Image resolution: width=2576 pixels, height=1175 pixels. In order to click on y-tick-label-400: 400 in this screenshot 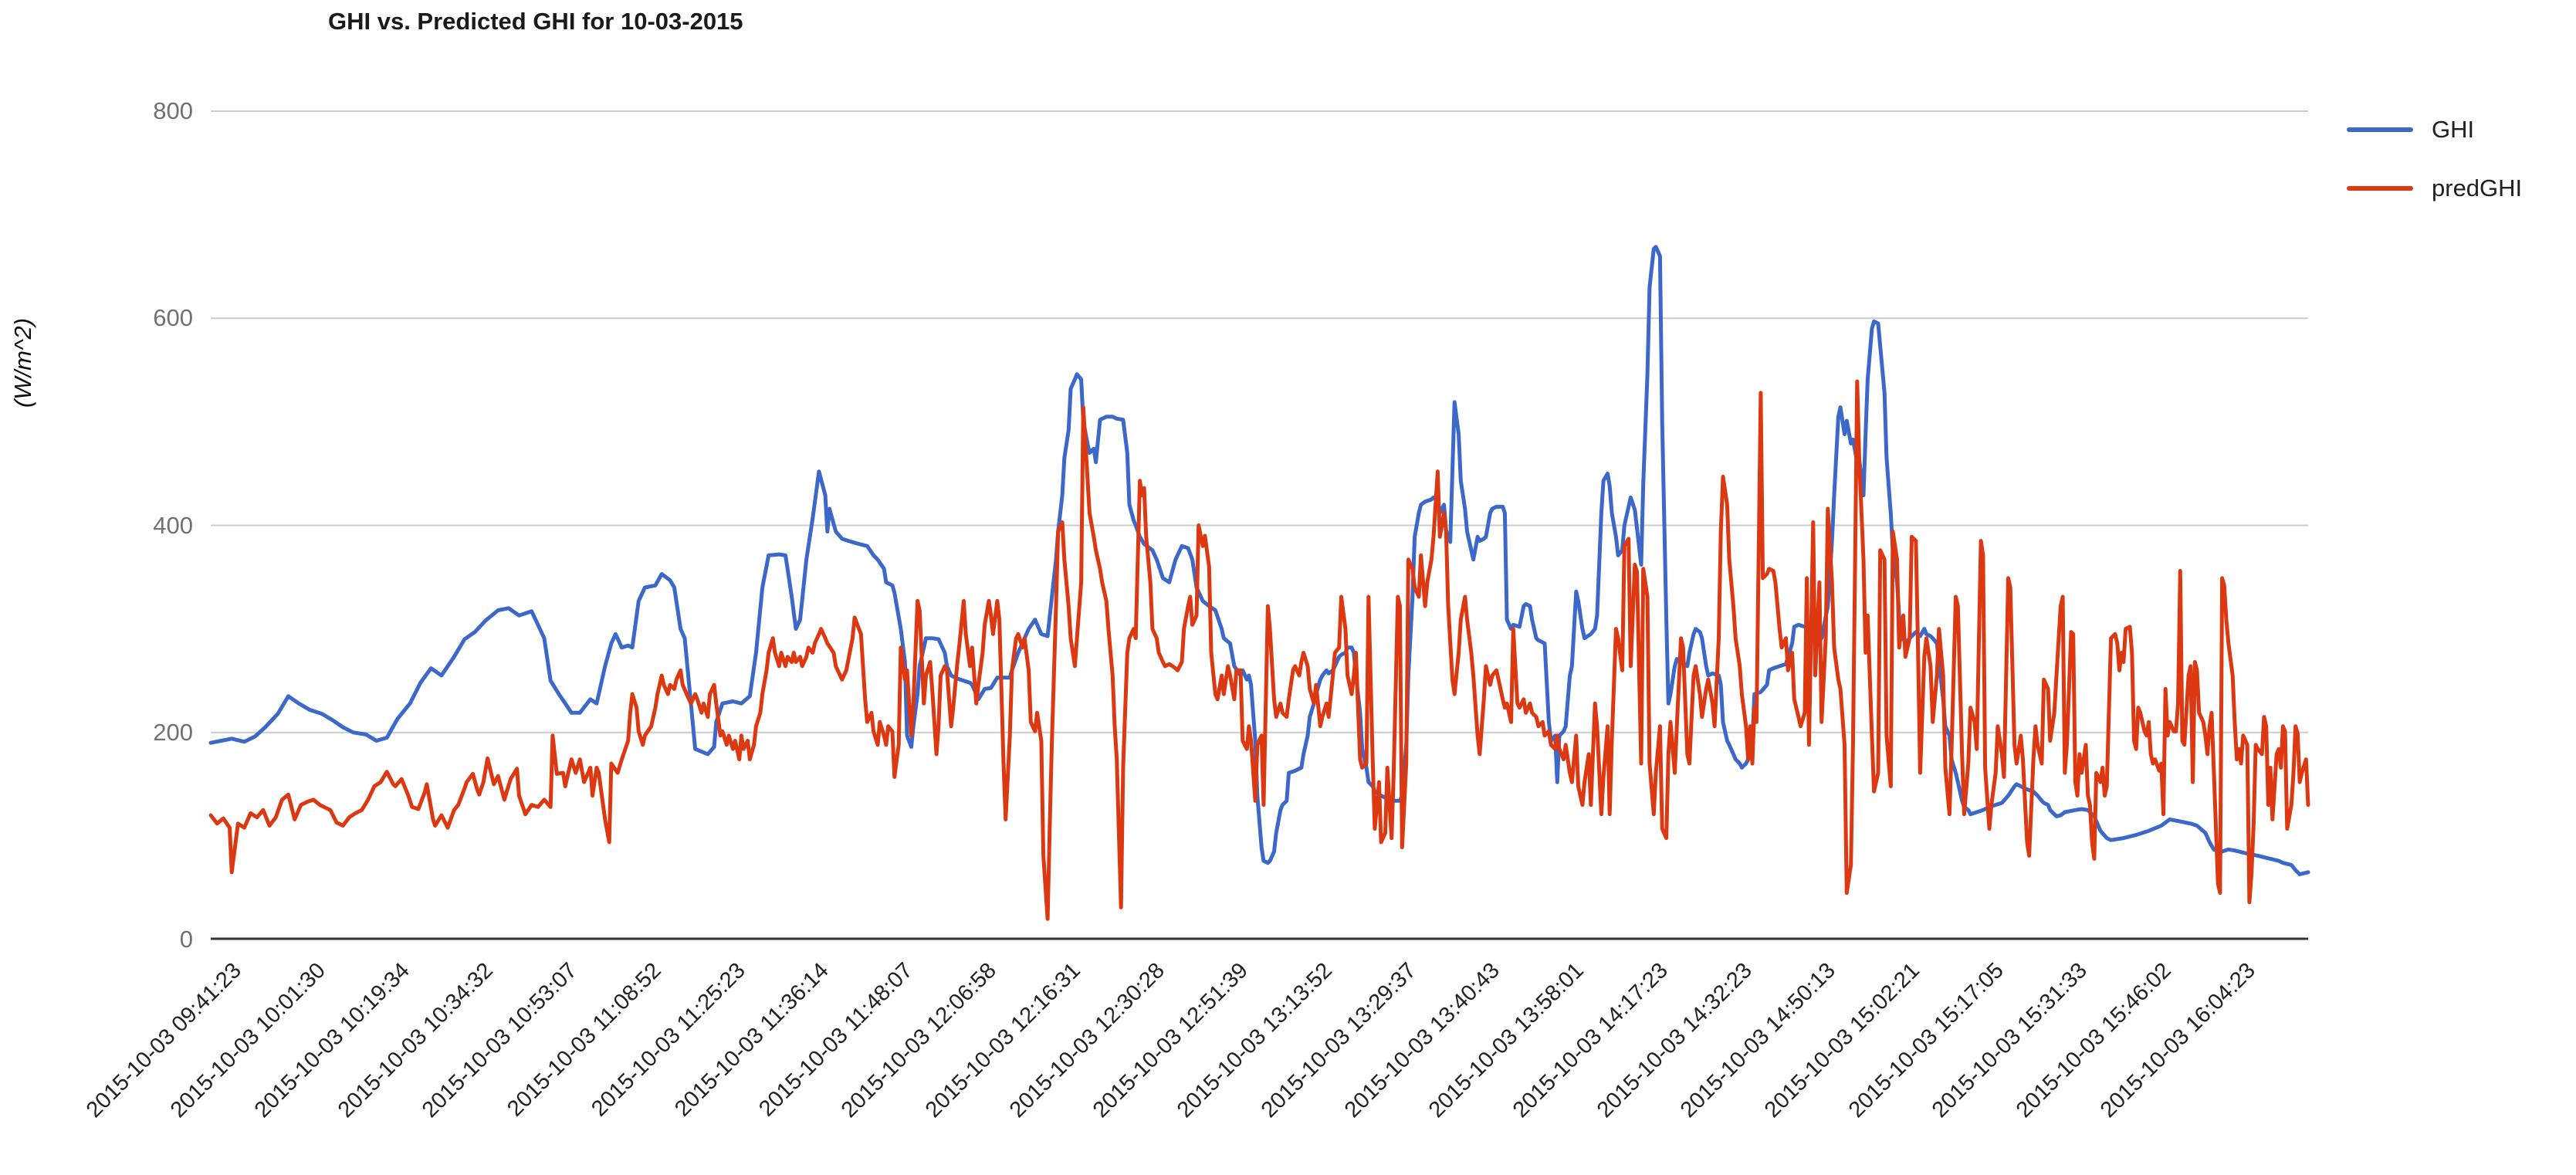, I will do `click(173, 525)`.